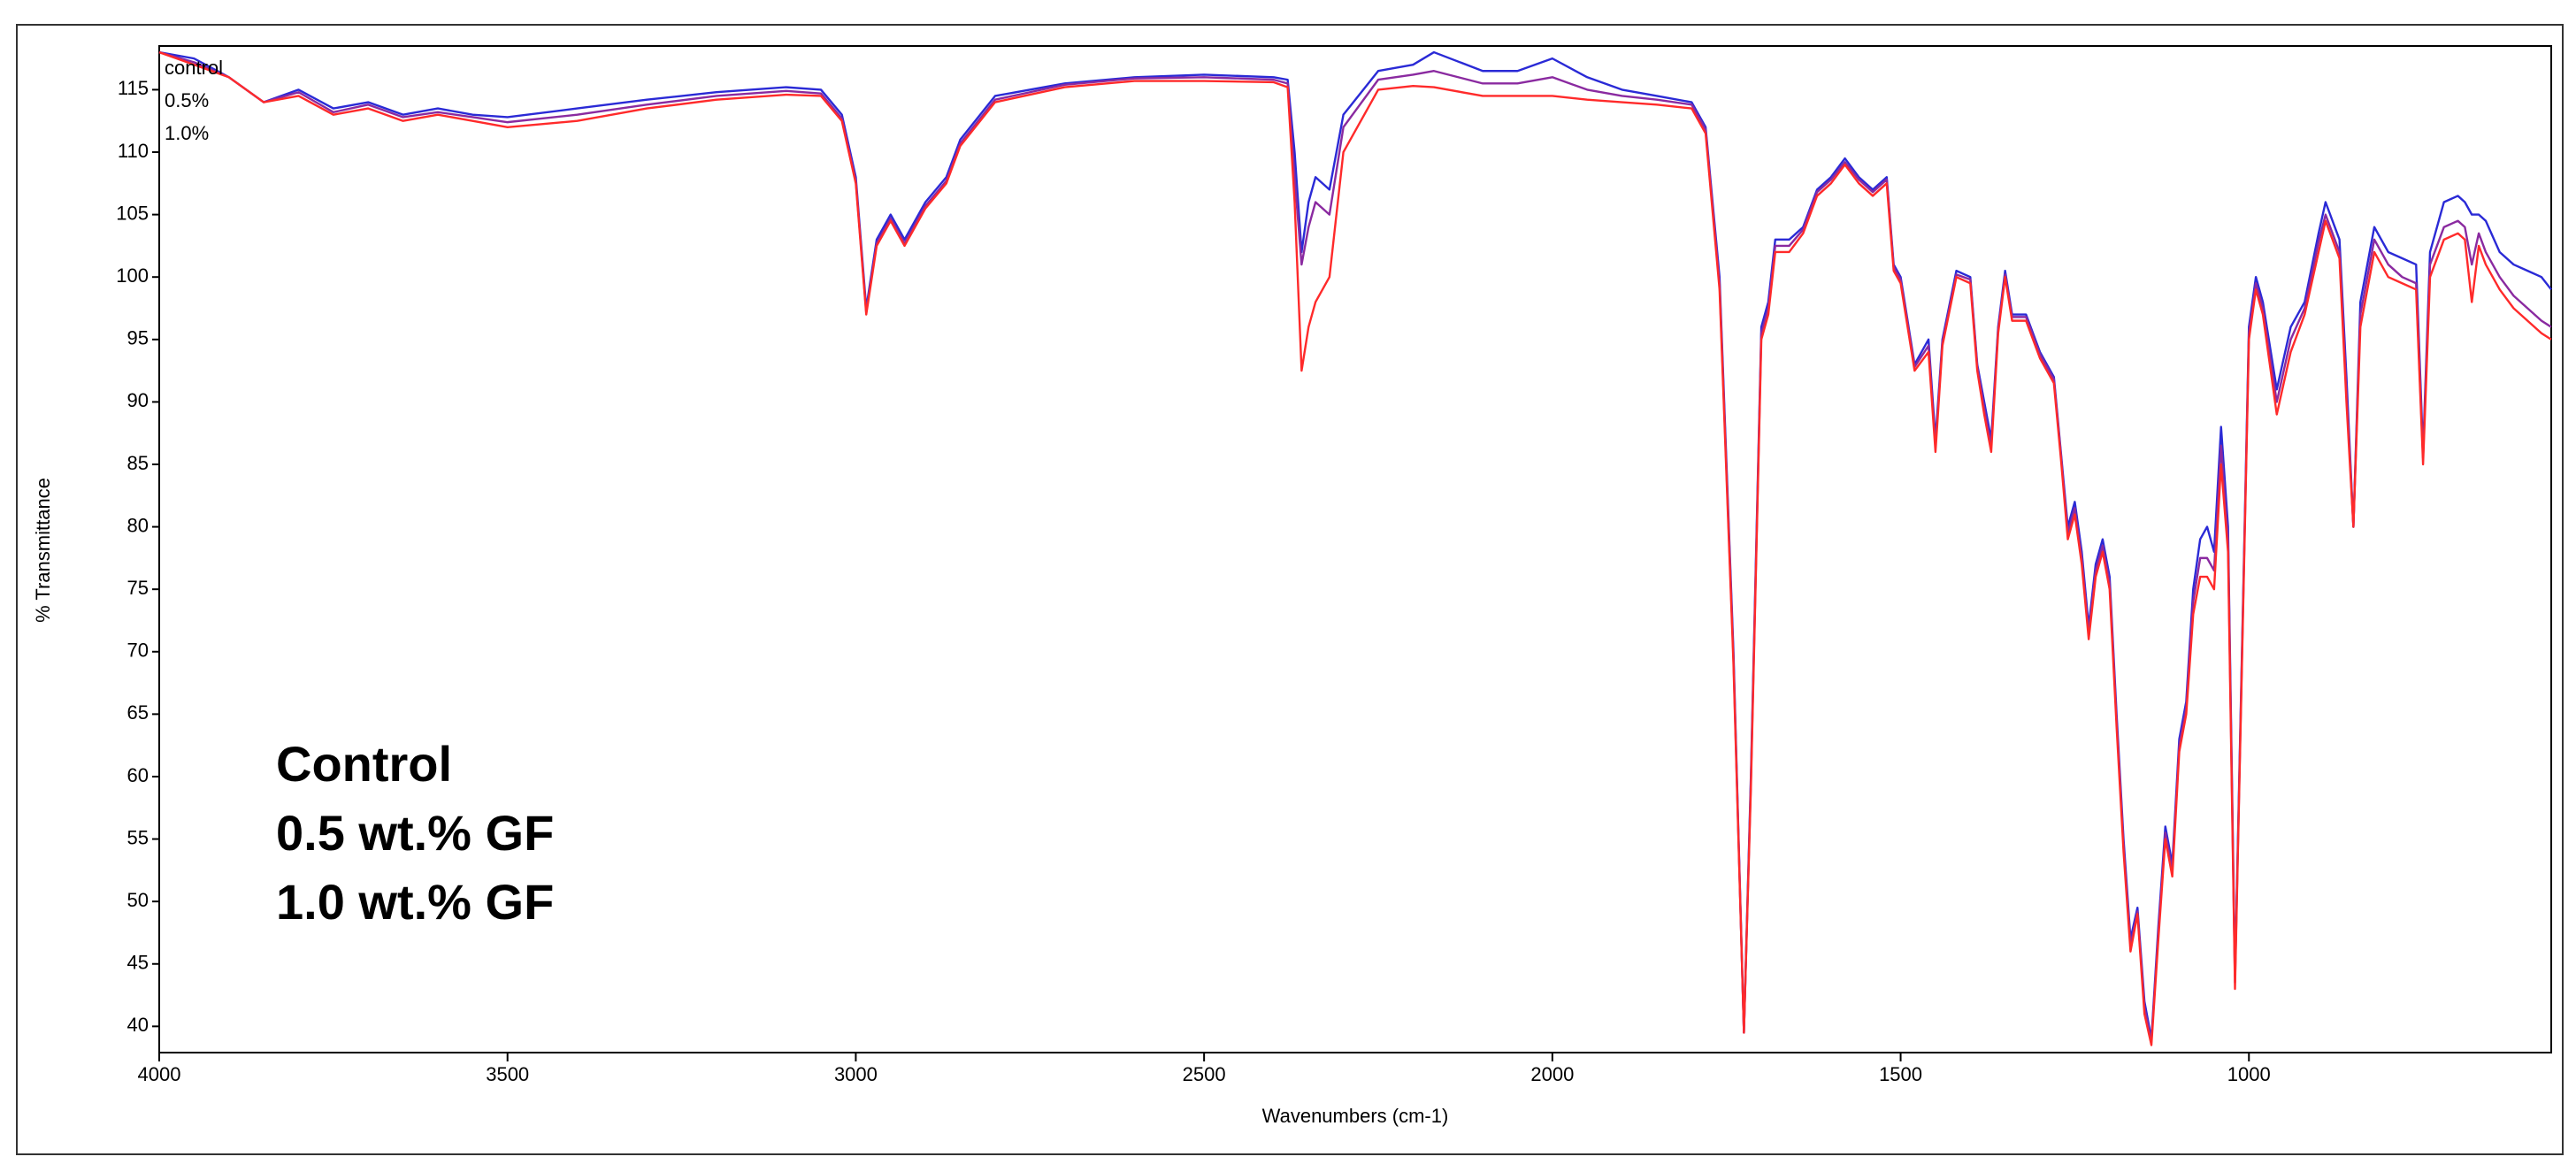 The height and width of the screenshot is (1172, 2576). What do you see at coordinates (138, 525) in the screenshot?
I see `y-tick-label: 80` at bounding box center [138, 525].